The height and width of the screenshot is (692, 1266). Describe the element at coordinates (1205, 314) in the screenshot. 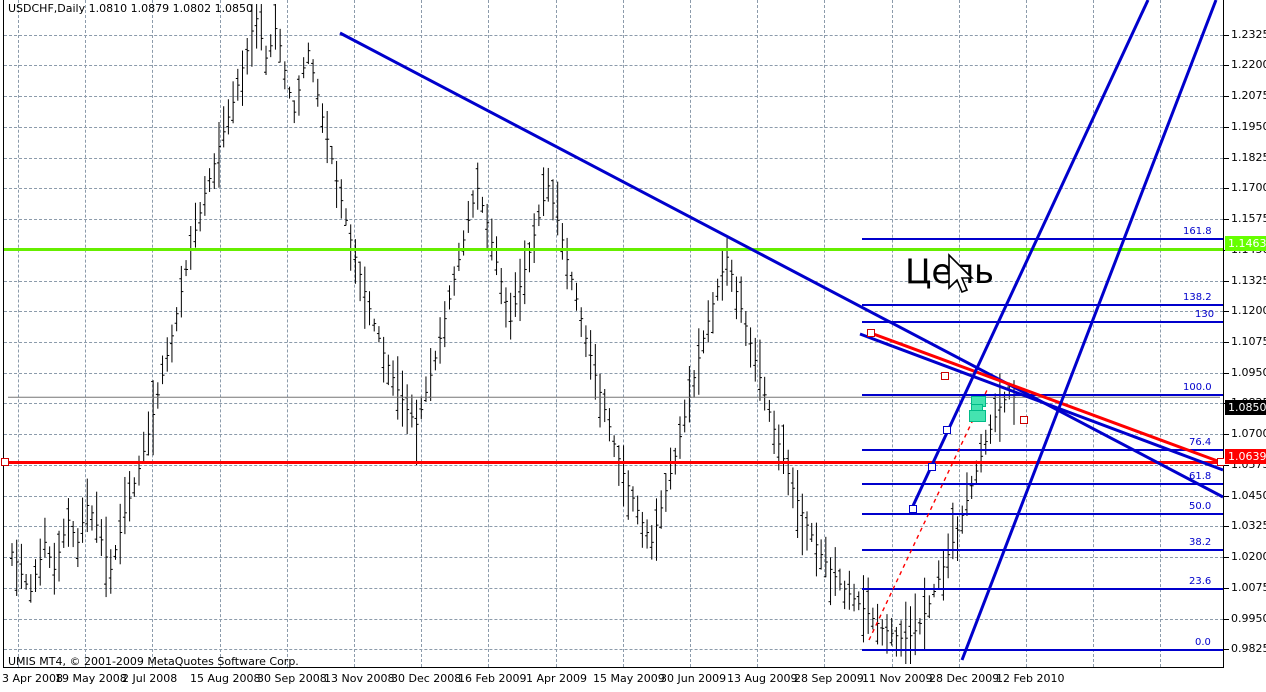

I see `fib-level-label: 130` at that location.